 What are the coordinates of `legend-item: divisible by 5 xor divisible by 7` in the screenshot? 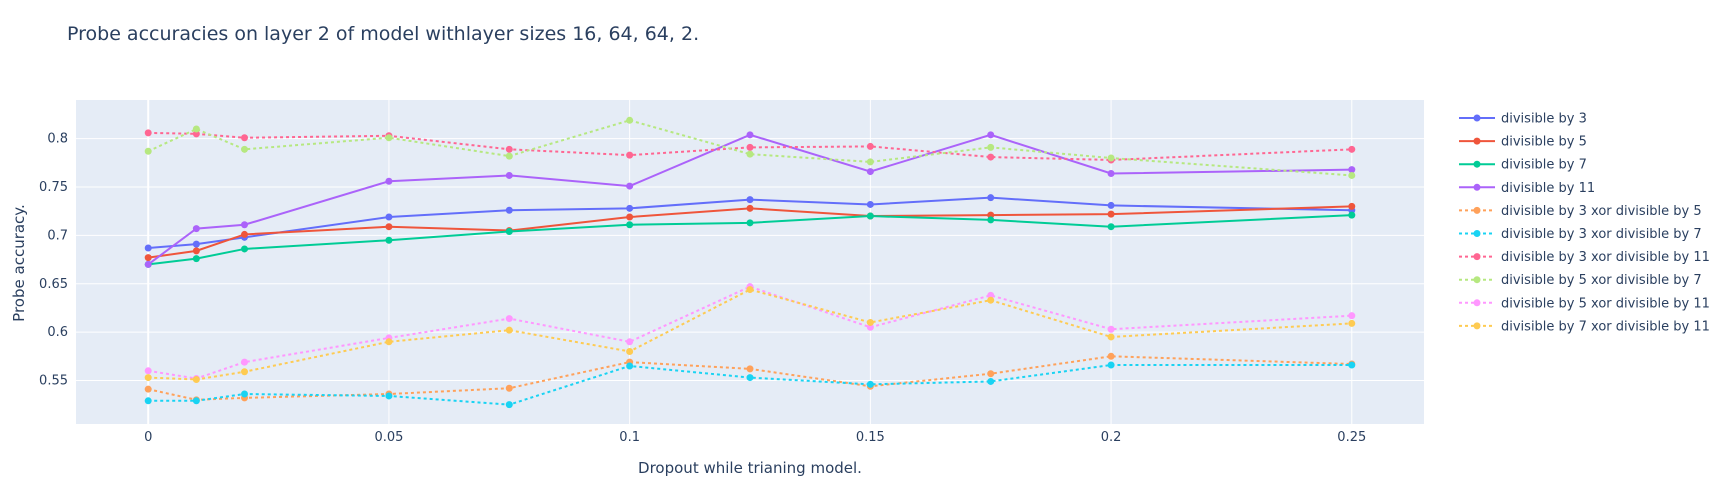 It's located at (1580, 280).